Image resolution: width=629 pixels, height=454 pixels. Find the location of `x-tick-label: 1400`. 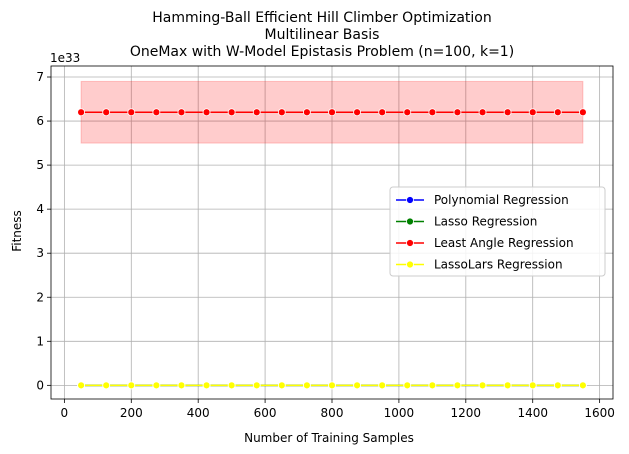

x-tick-label: 1400 is located at coordinates (532, 413).